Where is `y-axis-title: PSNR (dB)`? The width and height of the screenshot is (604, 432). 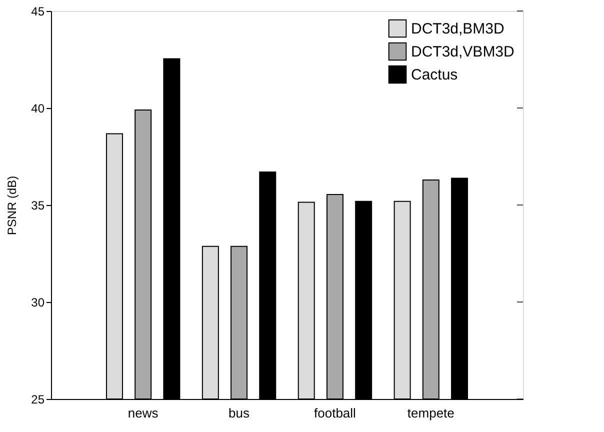 y-axis-title: PSNR (dB) is located at coordinates (12, 206).